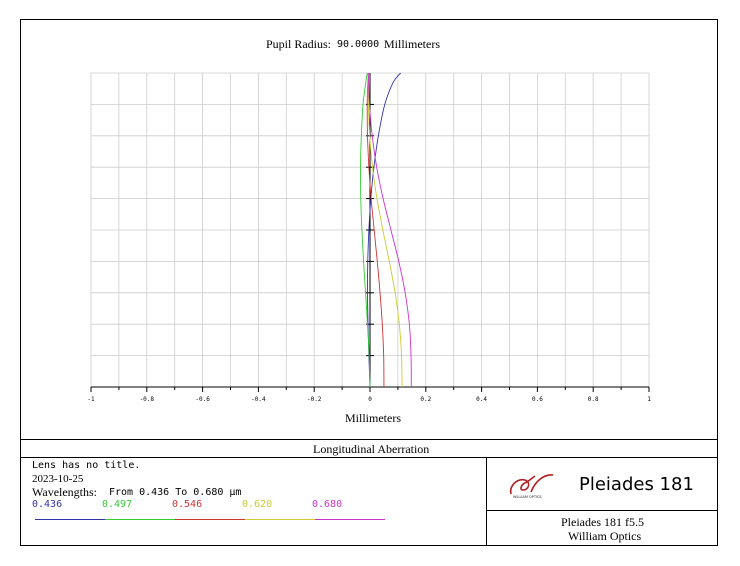 The image size is (740, 566). Describe the element at coordinates (636, 484) in the screenshot. I see `product-name: Pleiades 181` at that location.